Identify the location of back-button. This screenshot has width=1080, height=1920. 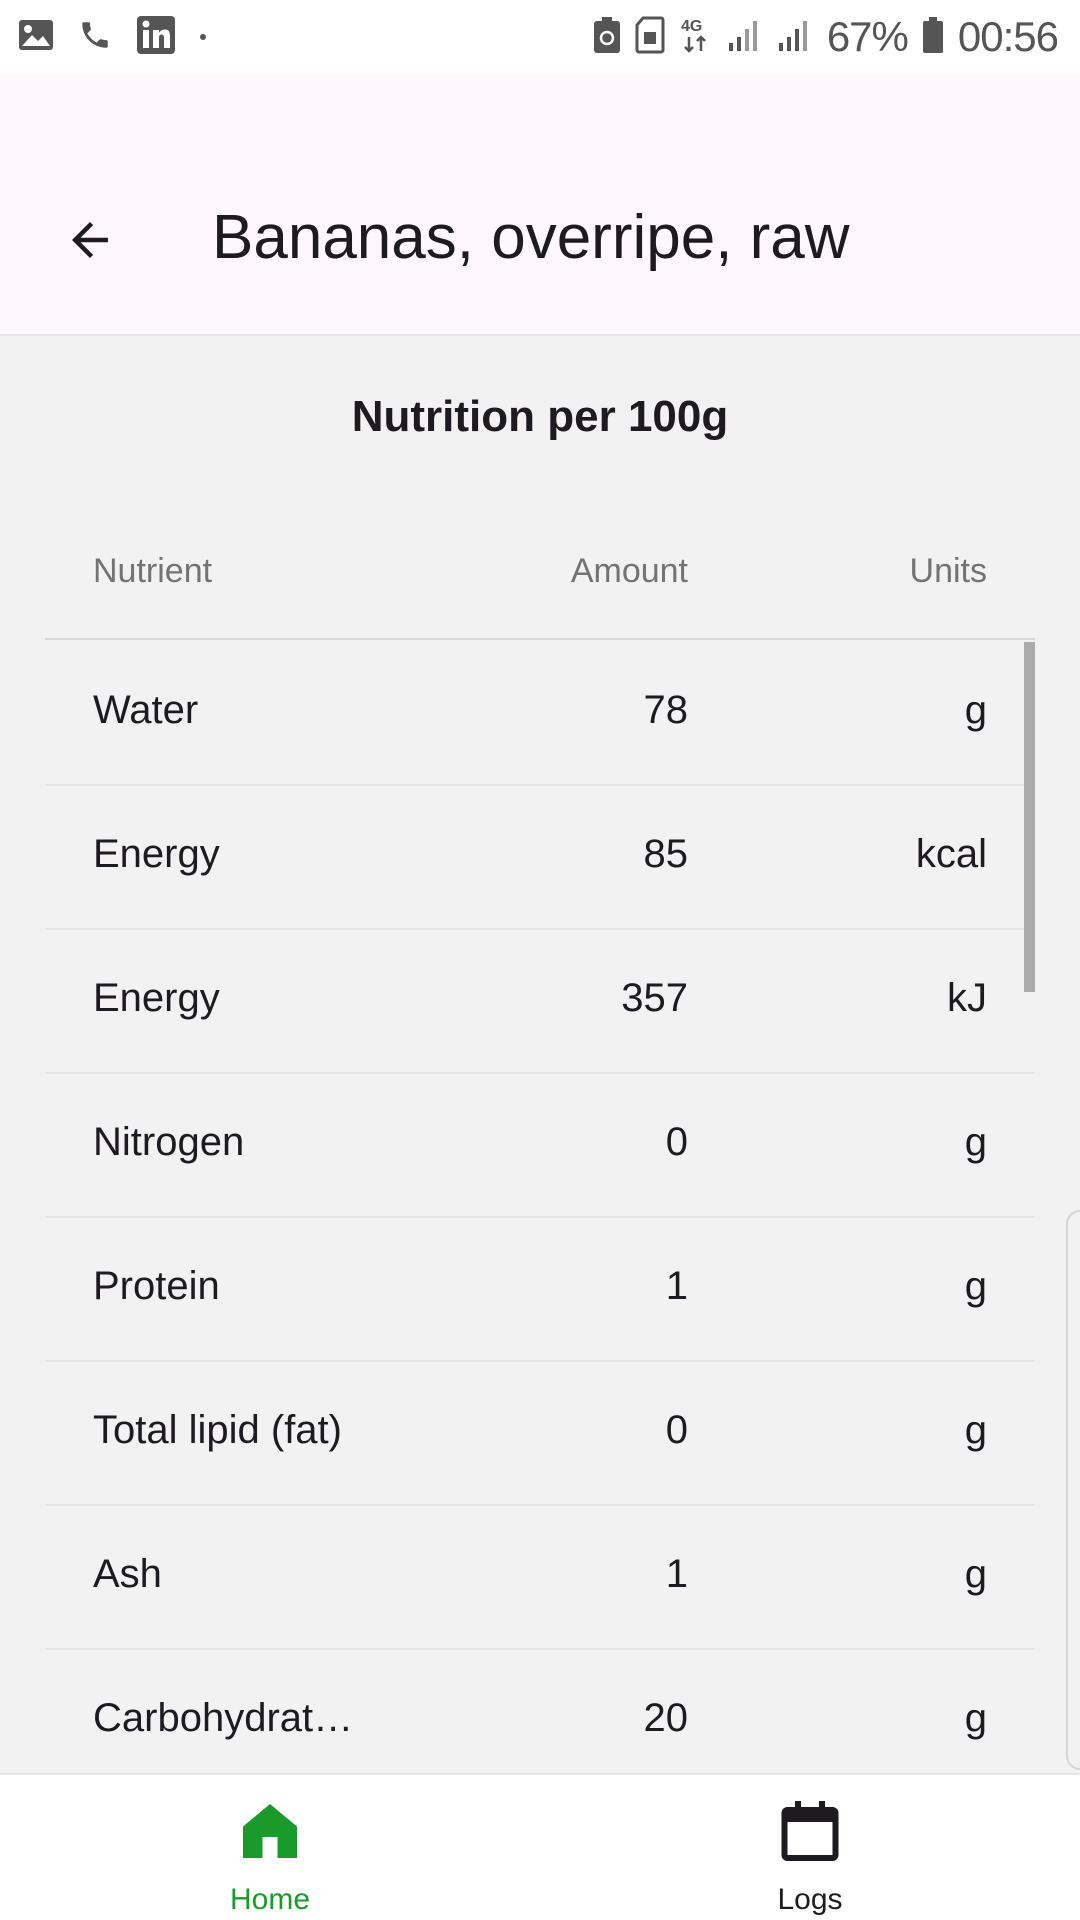
(90, 242).